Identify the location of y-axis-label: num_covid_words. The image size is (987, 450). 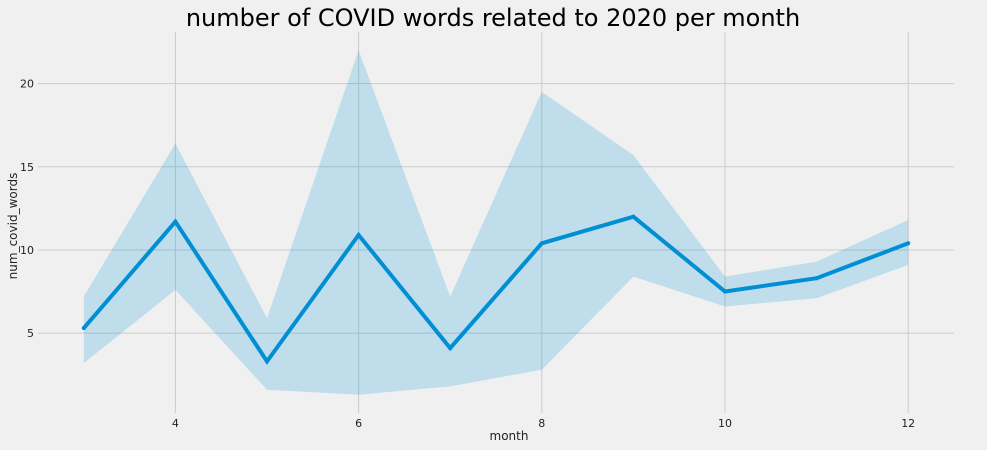
(13, 226).